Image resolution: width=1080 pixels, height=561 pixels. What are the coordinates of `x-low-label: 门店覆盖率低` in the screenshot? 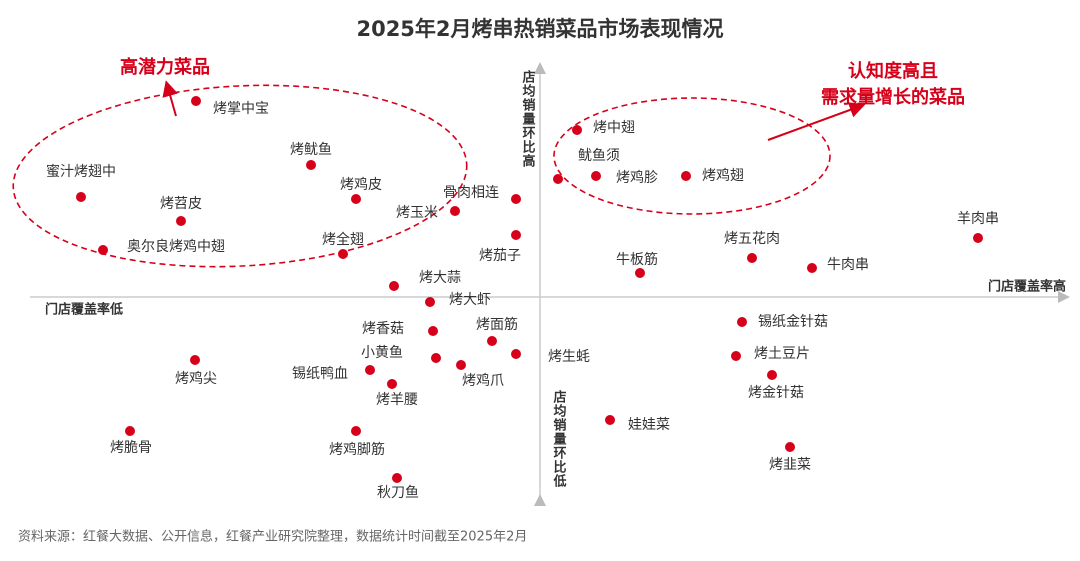 It's located at (84, 310).